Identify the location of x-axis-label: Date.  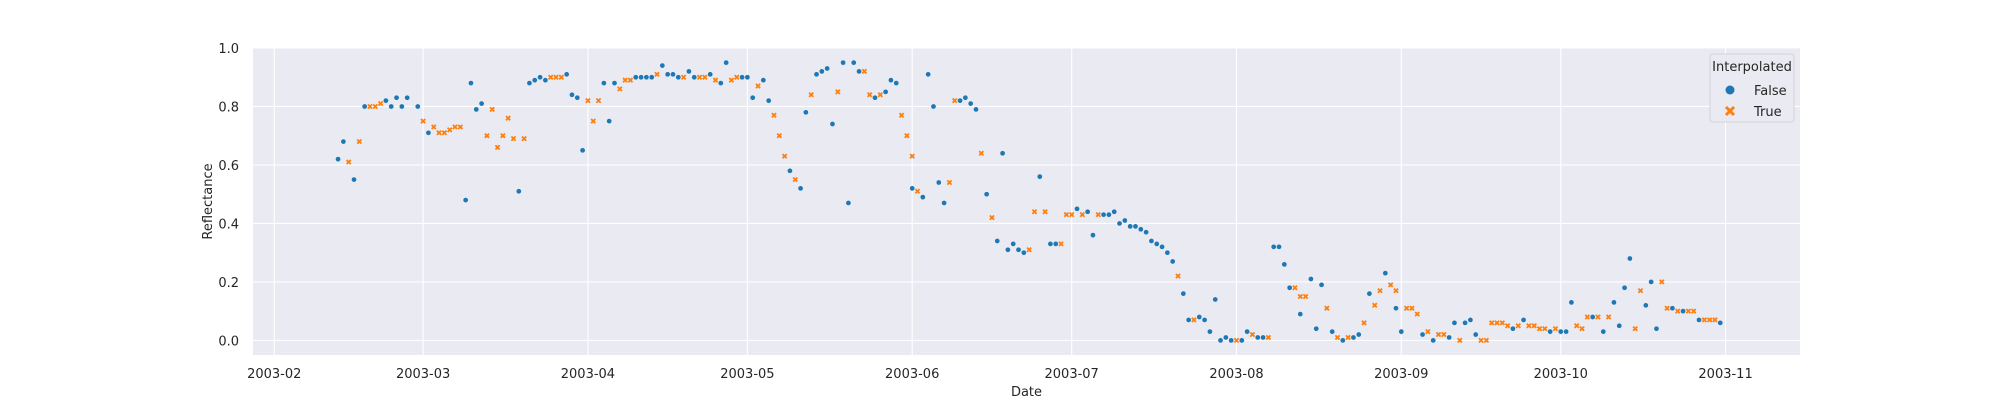
(1026, 392).